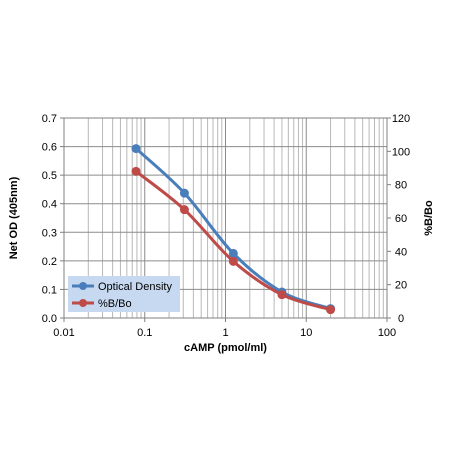 The height and width of the screenshot is (450, 450). Describe the element at coordinates (401, 219) in the screenshot. I see `y2-tick-label: 60` at that location.